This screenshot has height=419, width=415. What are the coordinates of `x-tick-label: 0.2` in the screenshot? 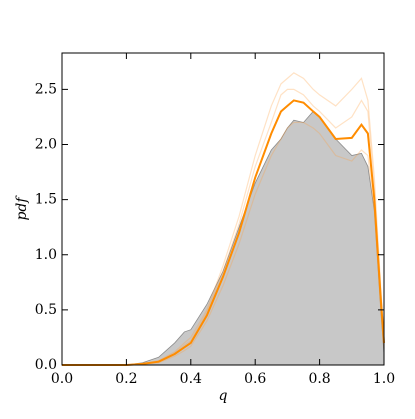 It's located at (126, 379).